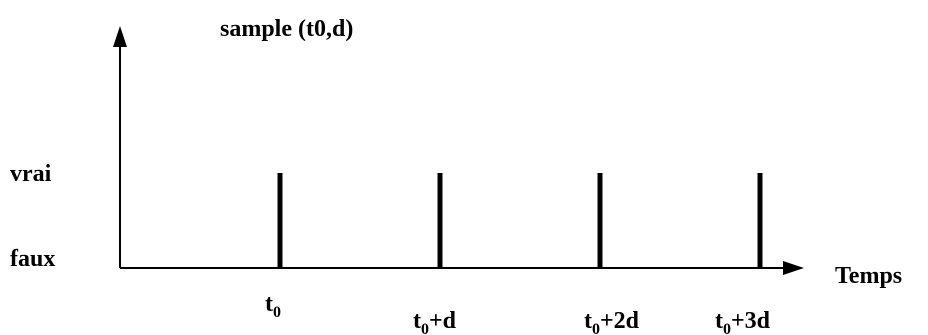 The height and width of the screenshot is (335, 928). What do you see at coordinates (31, 174) in the screenshot?
I see `level-label-true: vrai` at bounding box center [31, 174].